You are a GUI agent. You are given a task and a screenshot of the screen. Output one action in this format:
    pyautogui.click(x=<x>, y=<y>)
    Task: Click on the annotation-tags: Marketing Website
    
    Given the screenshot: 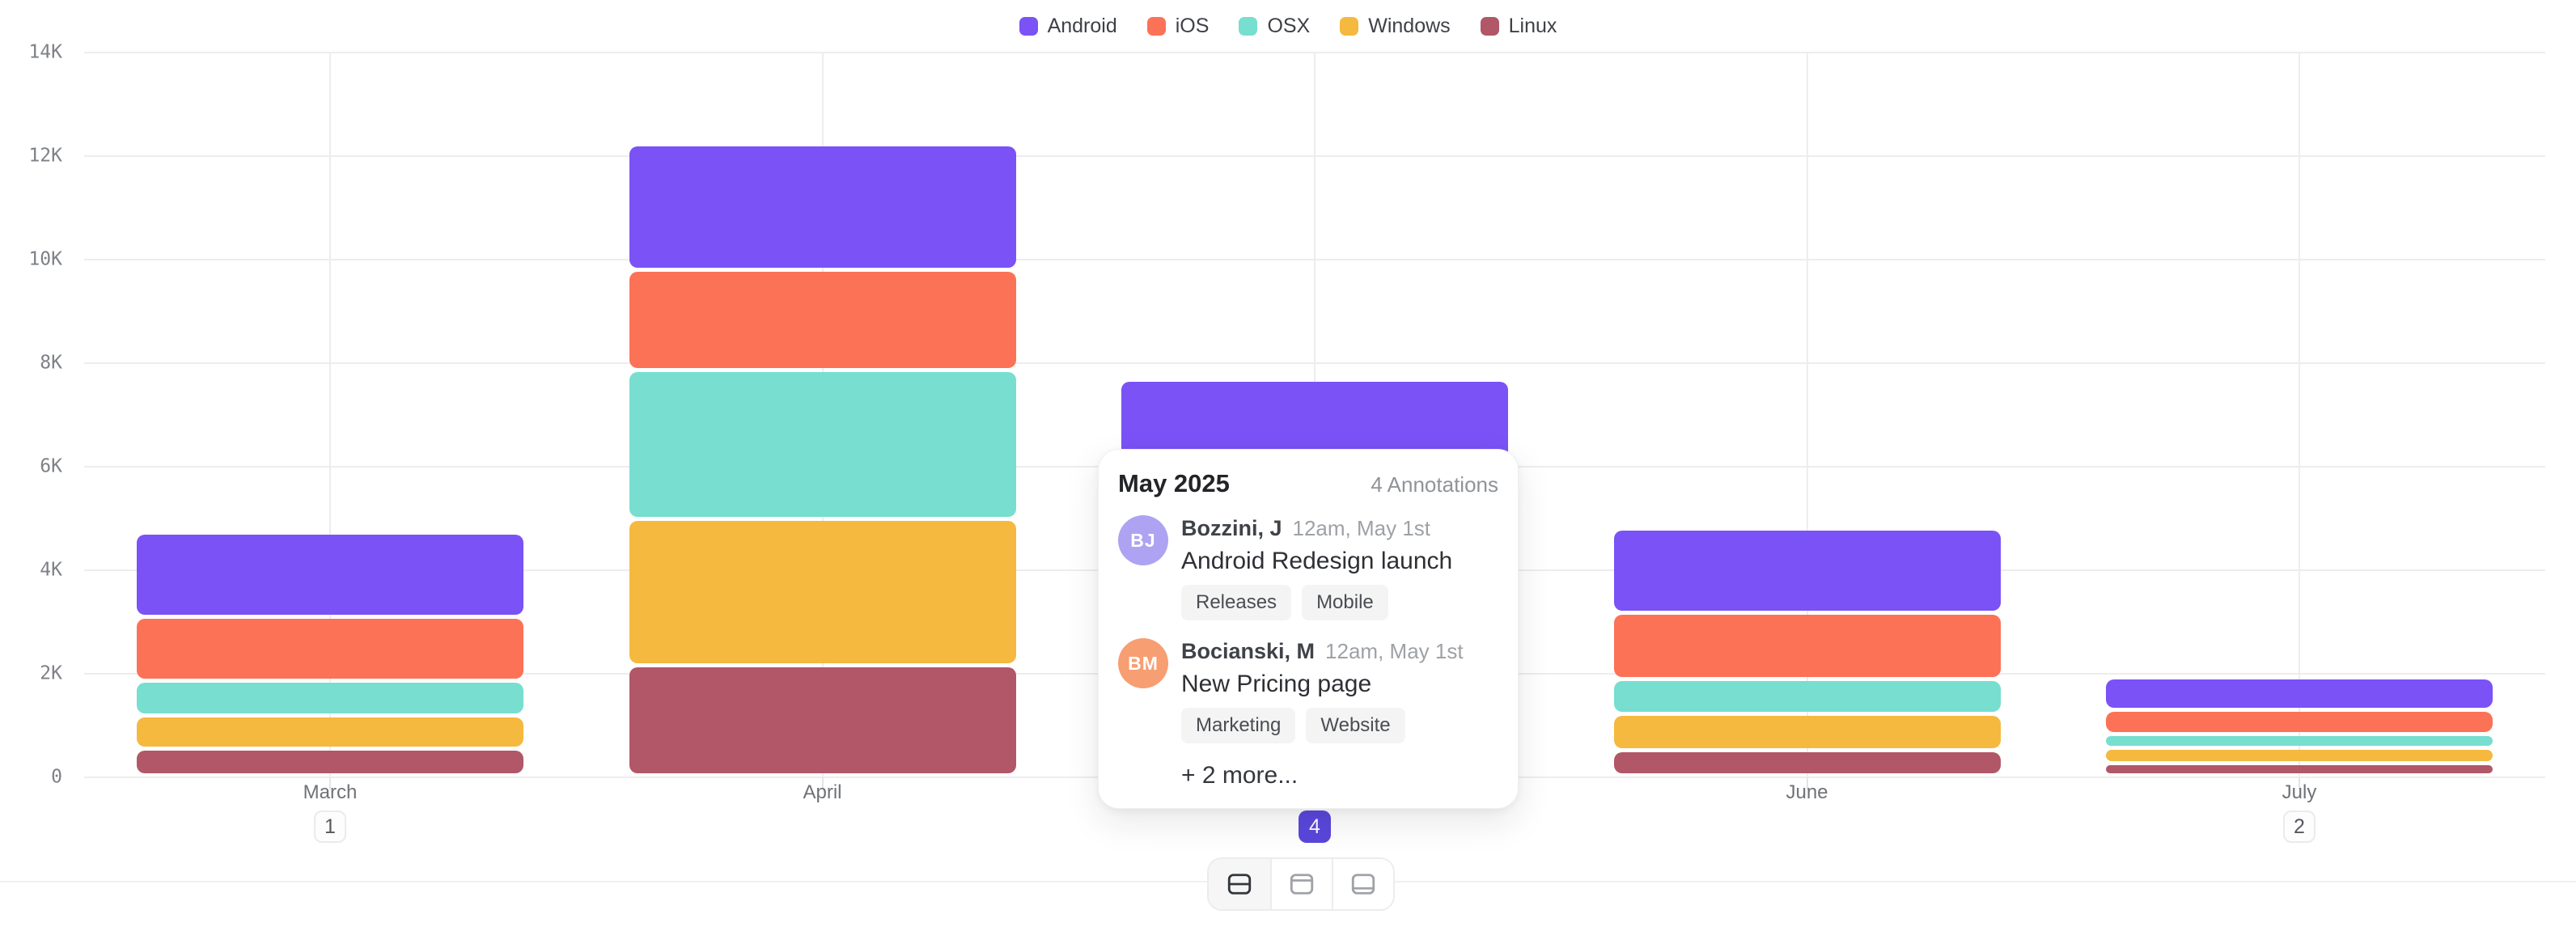 What is the action you would take?
    pyautogui.click(x=1322, y=725)
    